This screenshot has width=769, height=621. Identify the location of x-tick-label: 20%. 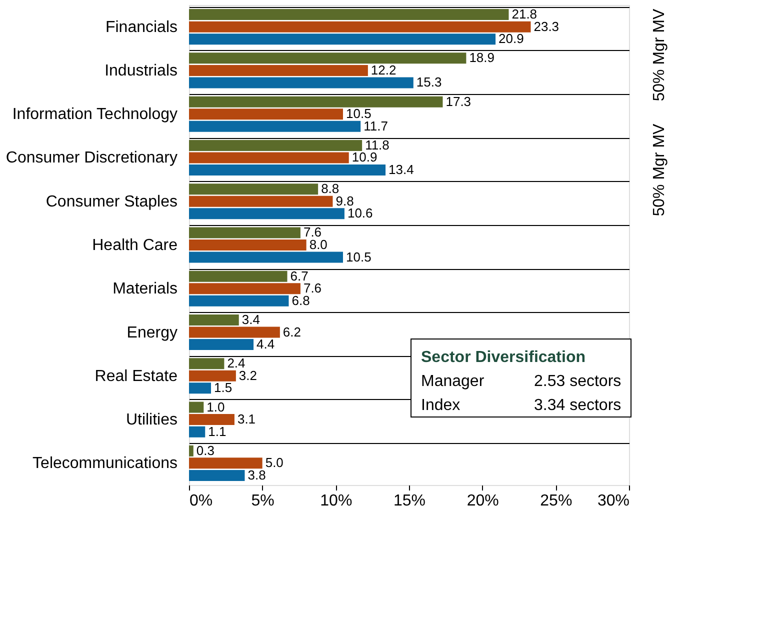
(482, 501).